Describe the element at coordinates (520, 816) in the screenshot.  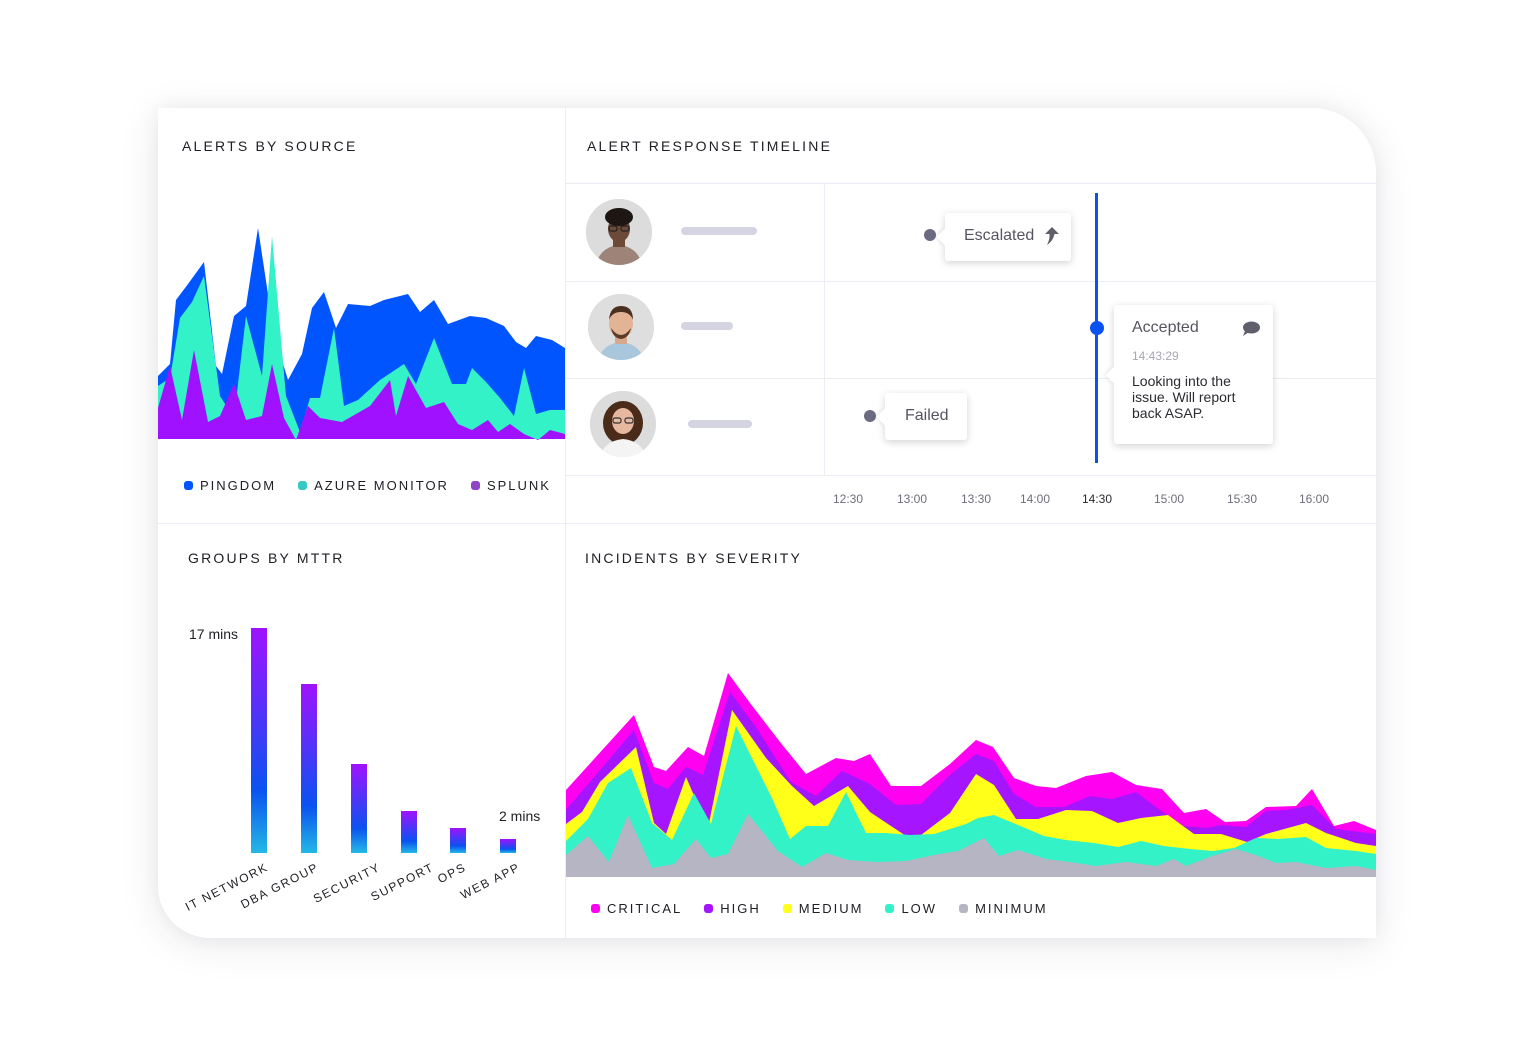
I see `min-value-label: 2 mins` at that location.